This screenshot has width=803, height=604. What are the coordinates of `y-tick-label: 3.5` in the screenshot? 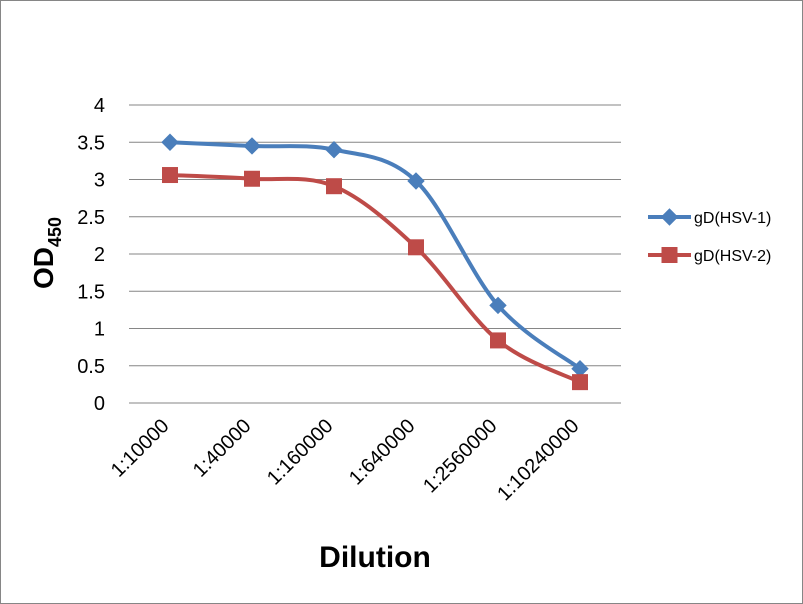 It's located at (91, 143).